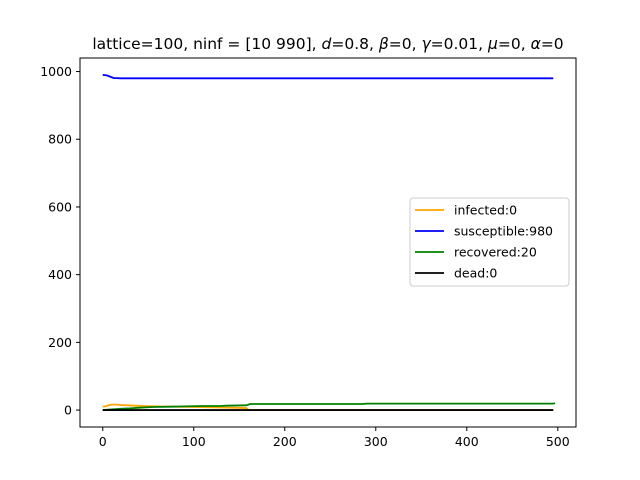  What do you see at coordinates (536, 44) in the screenshot?
I see `chart-title-part: α` at bounding box center [536, 44].